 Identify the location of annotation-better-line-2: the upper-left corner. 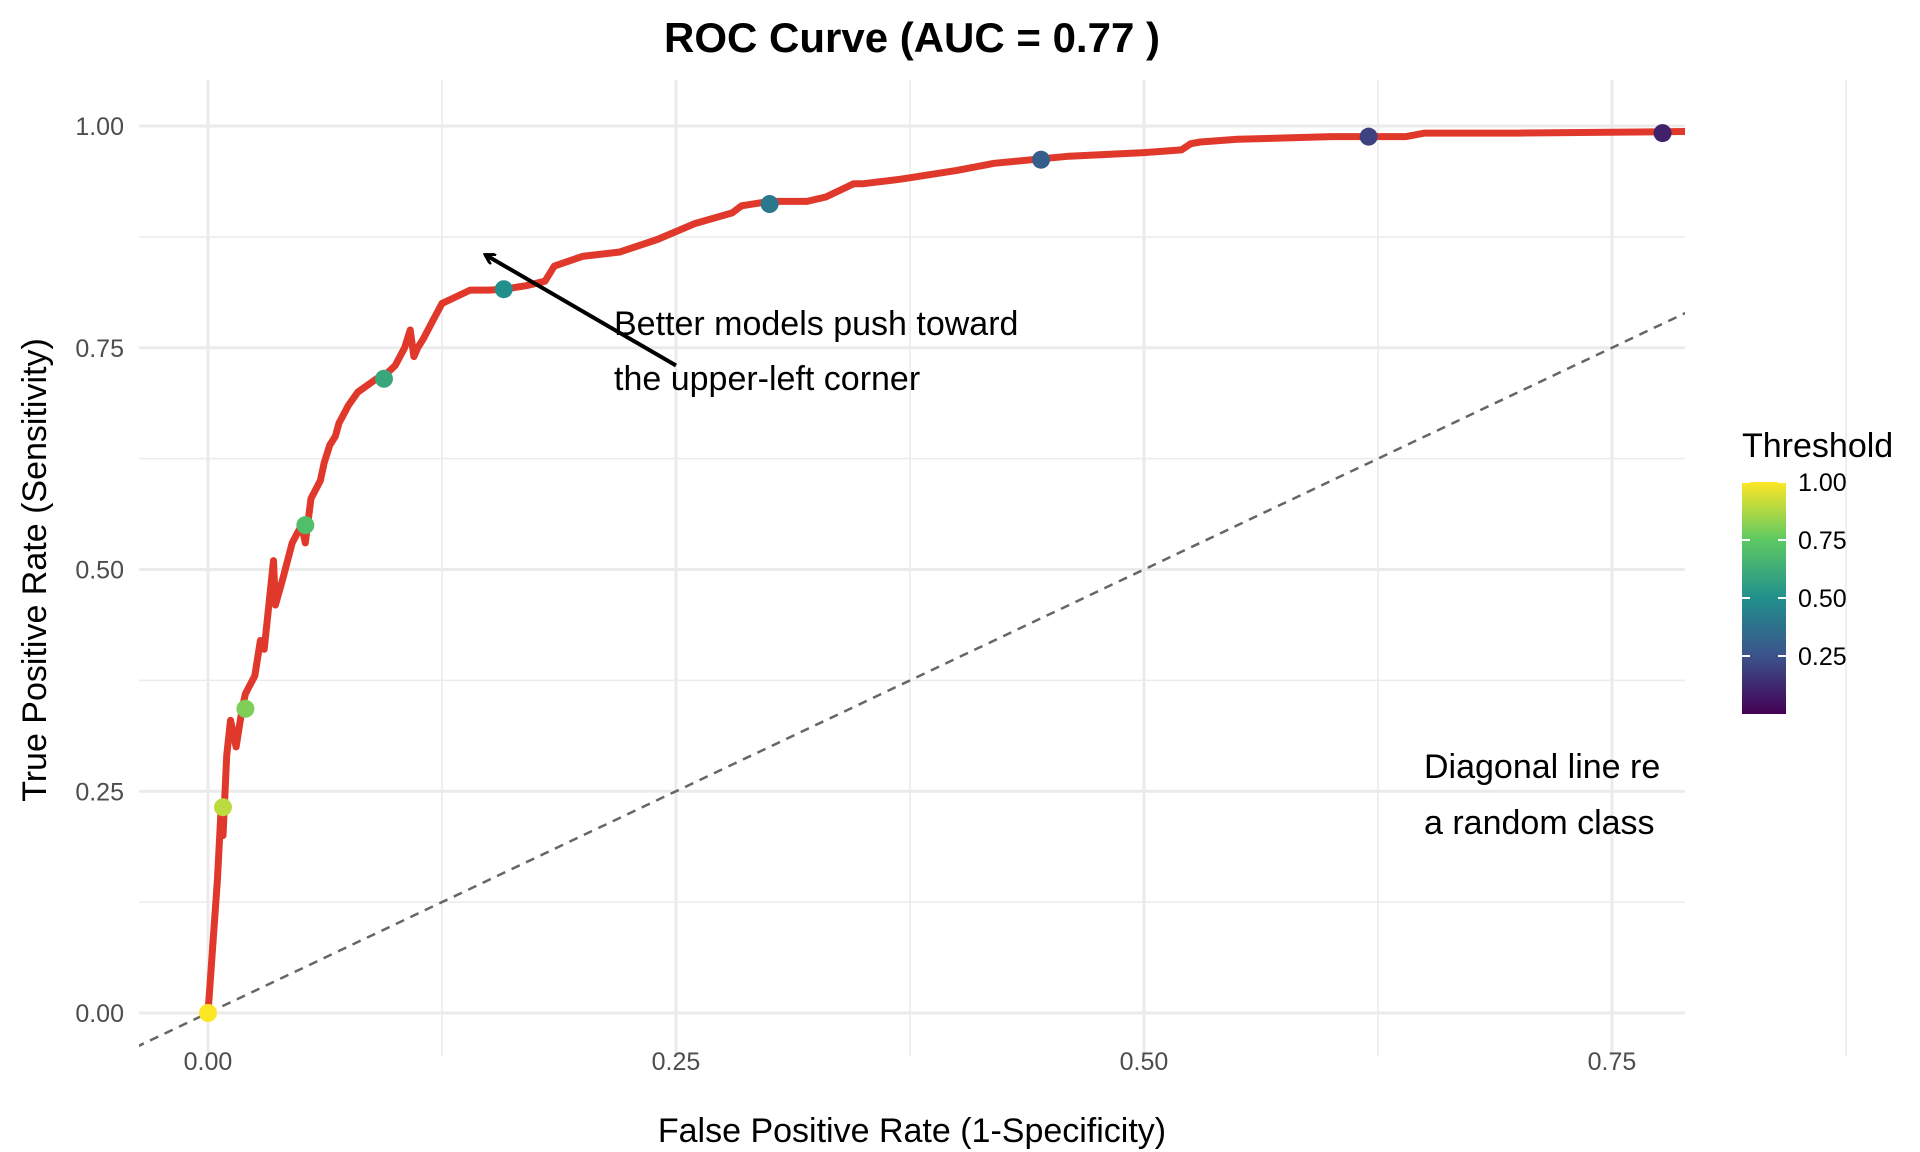
(767, 379).